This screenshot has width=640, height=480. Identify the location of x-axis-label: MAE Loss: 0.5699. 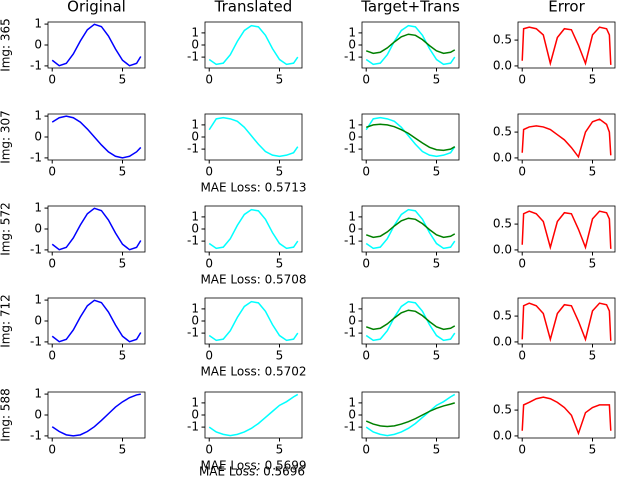
(253, 466).